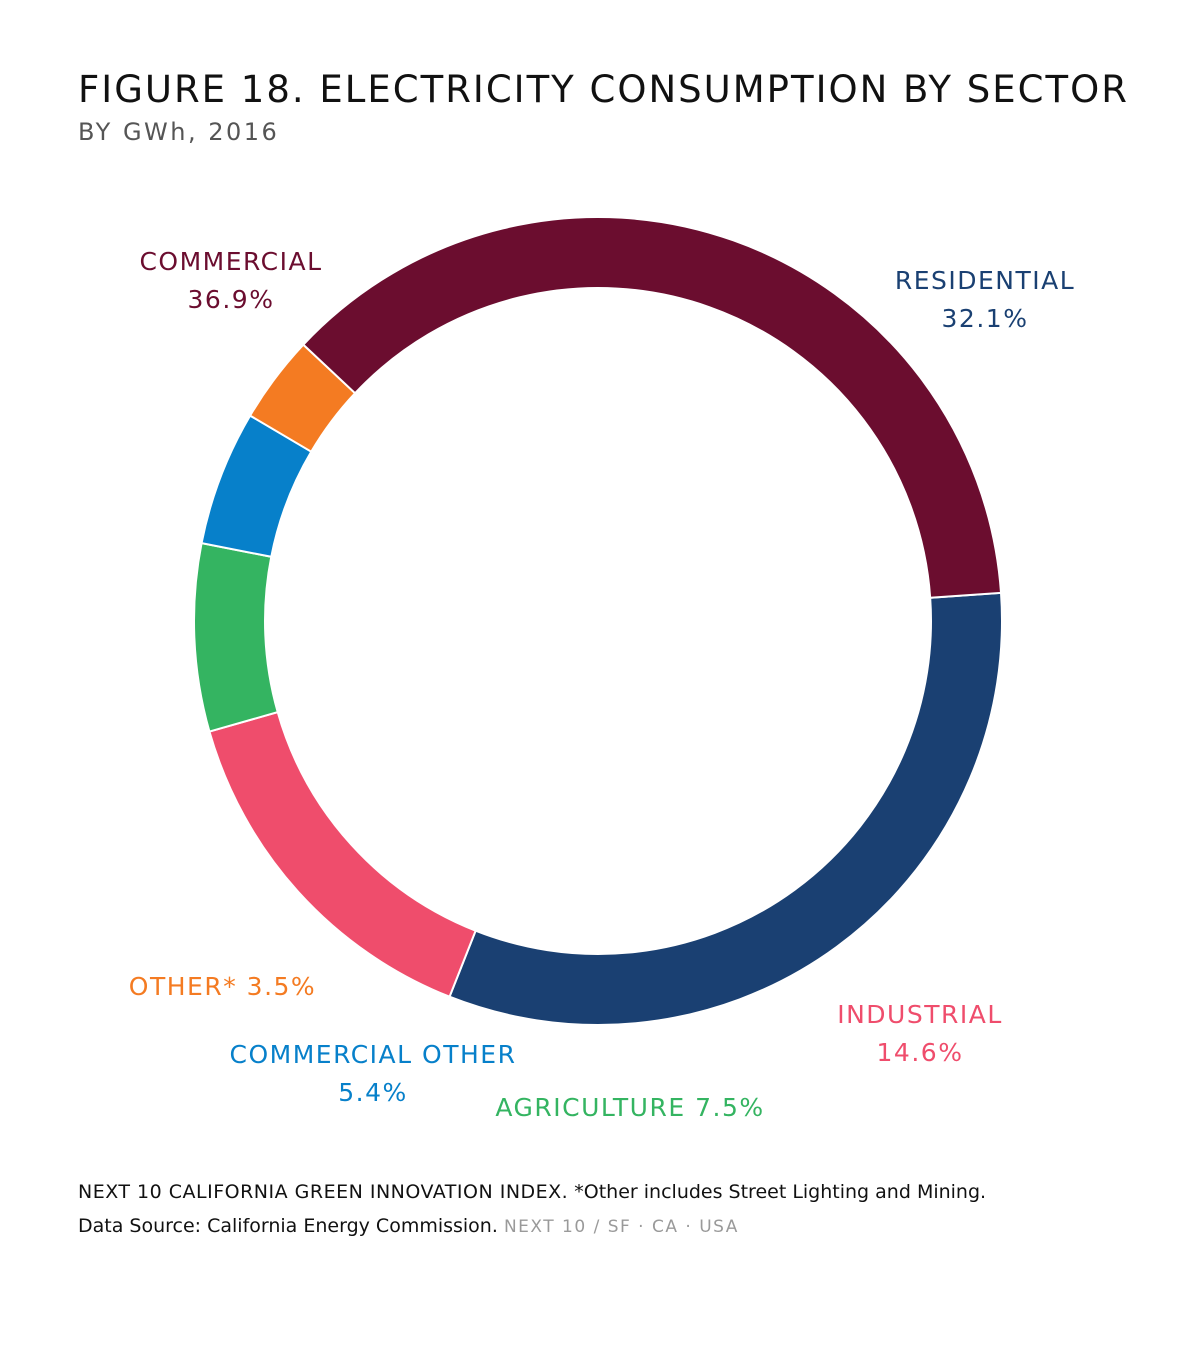 Image resolution: width=1200 pixels, height=1350 pixels. Describe the element at coordinates (725, 808) in the screenshot. I see `slice-residential` at that location.